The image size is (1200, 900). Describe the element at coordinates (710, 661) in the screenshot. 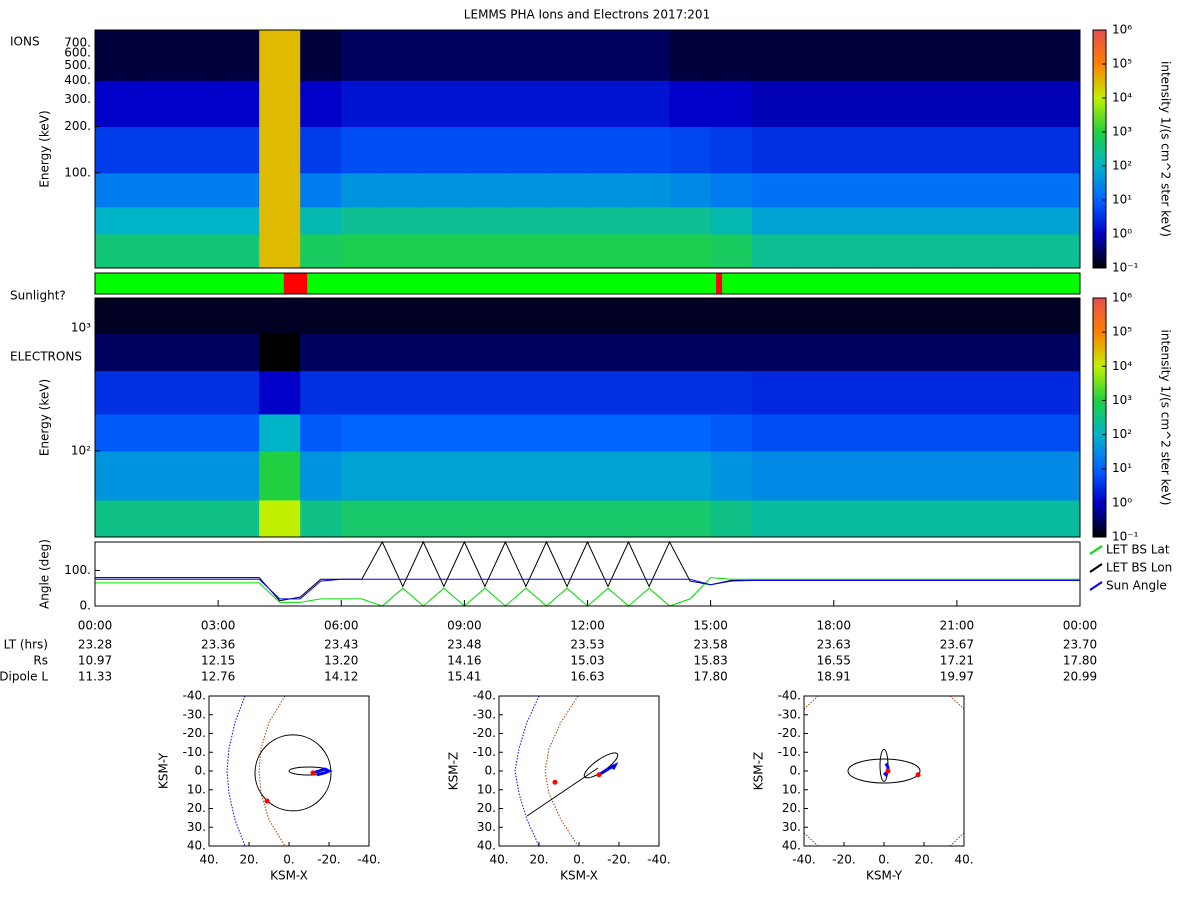

I see `ephemeris-value: 15.83` at that location.